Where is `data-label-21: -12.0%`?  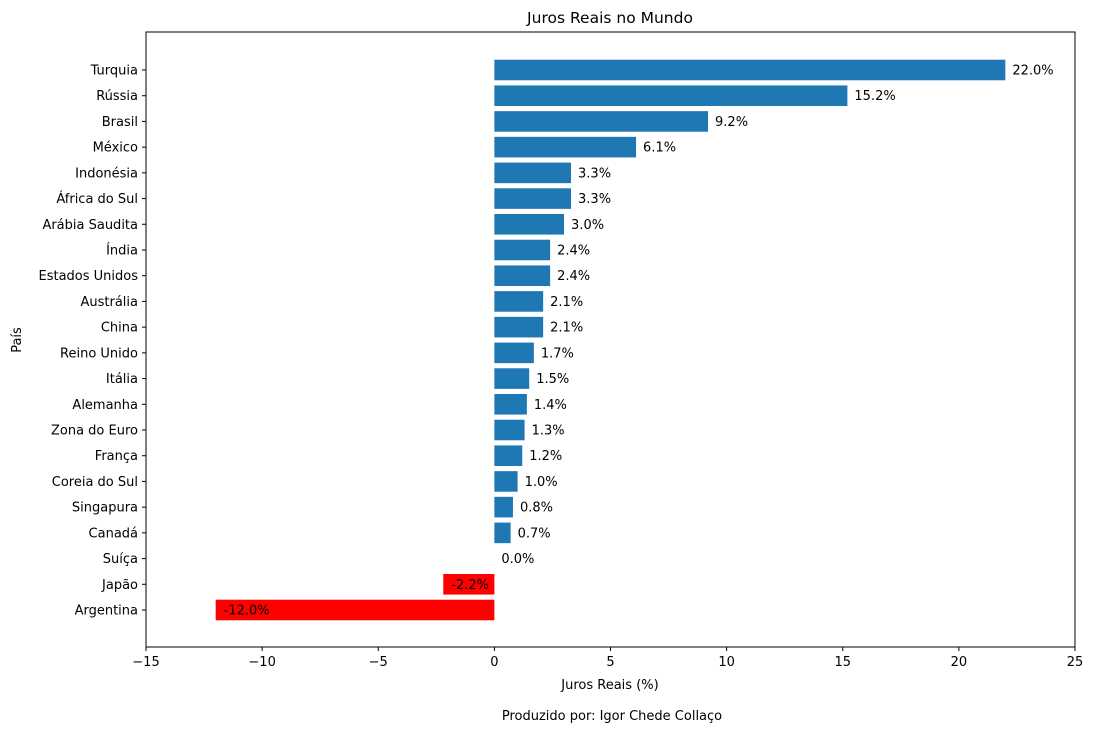 data-label-21: -12.0% is located at coordinates (247, 611).